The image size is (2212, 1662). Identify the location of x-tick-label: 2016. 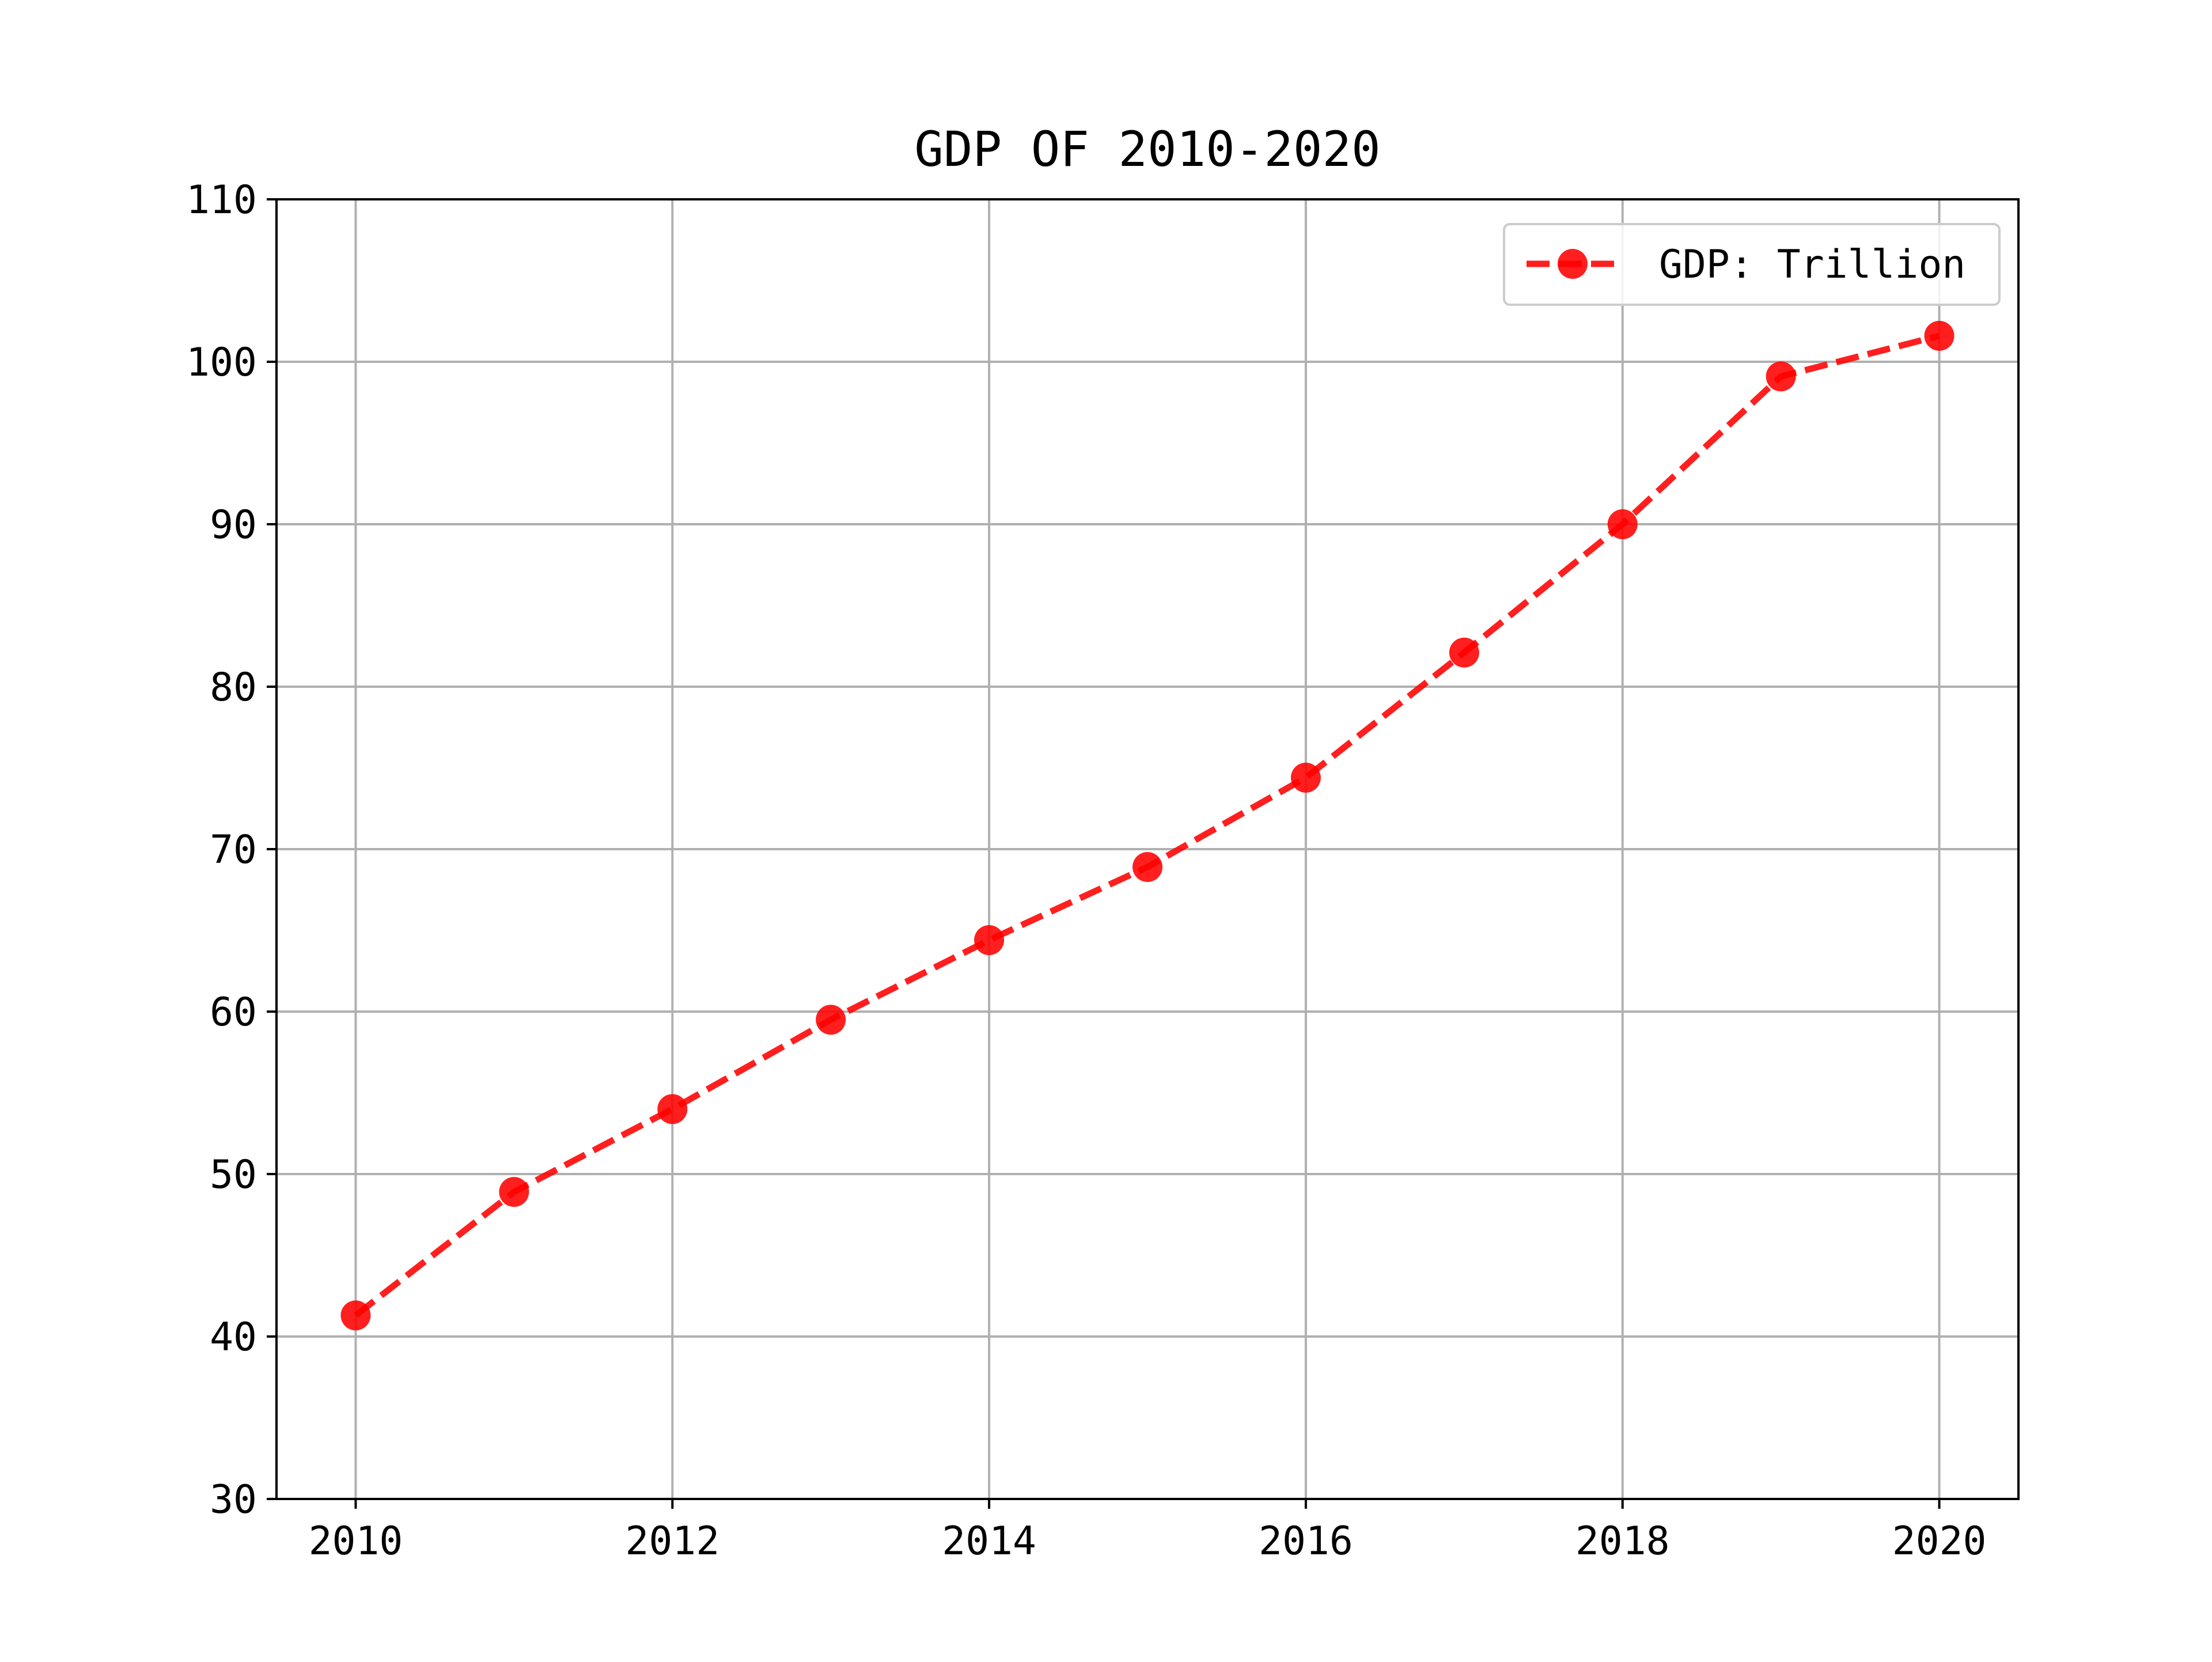
(1306, 1542).